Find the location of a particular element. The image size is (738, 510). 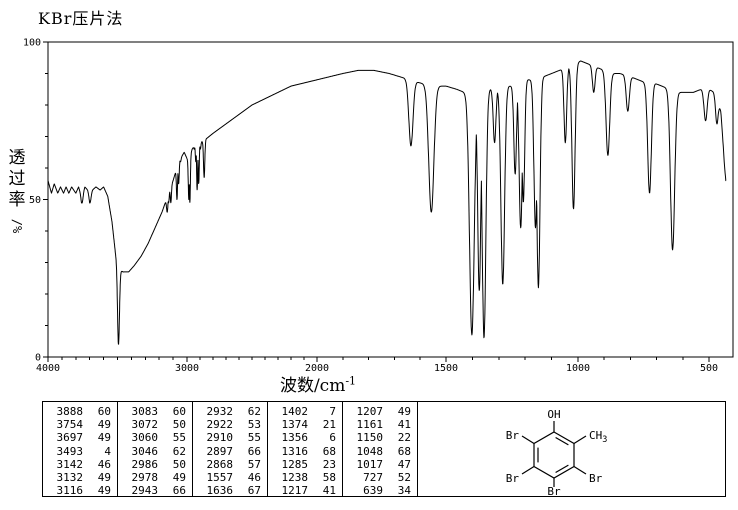

peak-transmittance: 68 is located at coordinates (404, 451).